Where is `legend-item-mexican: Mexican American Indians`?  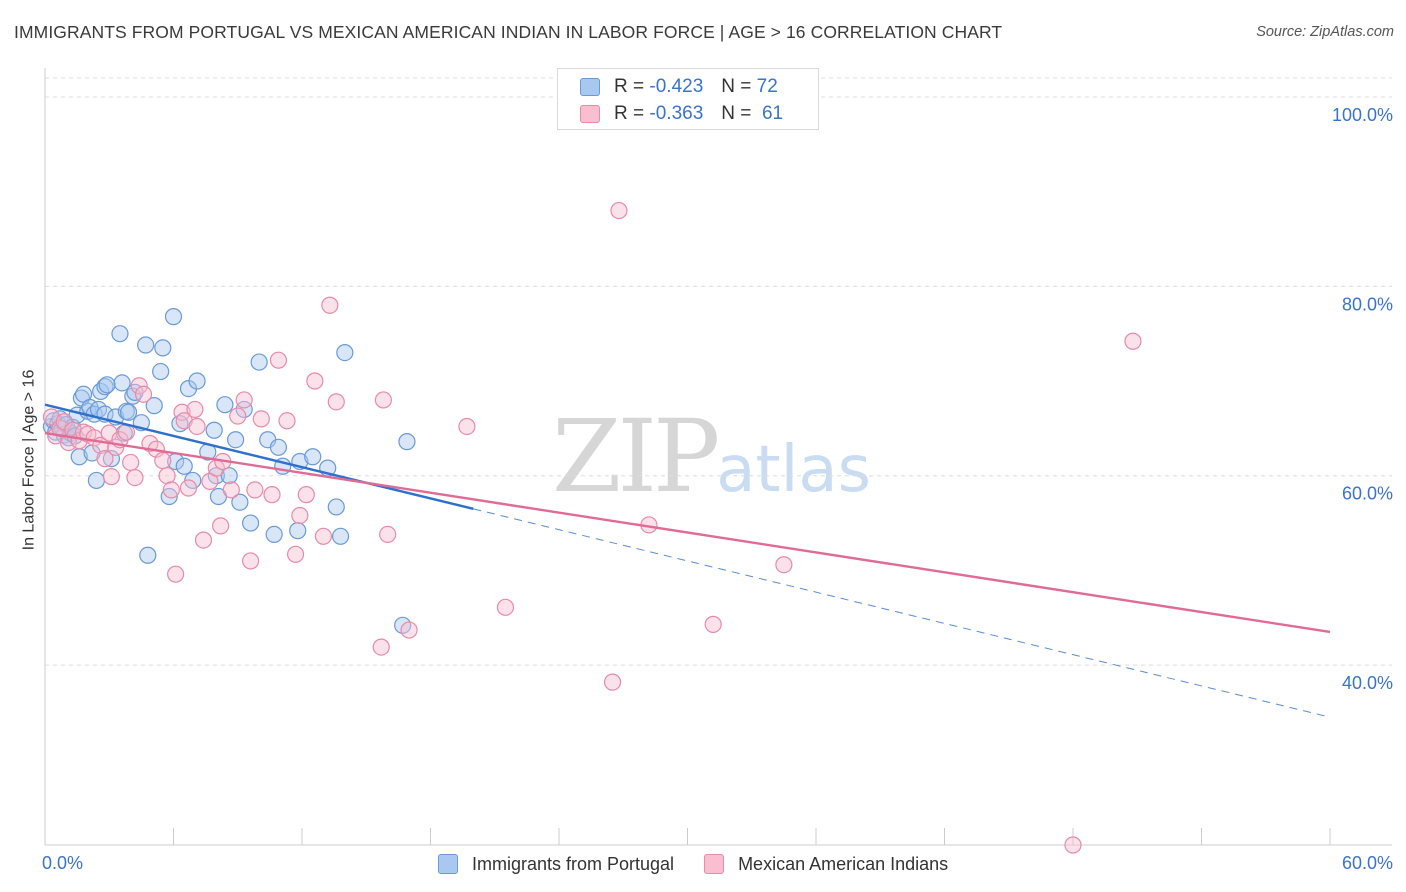
legend-item-mexican: Mexican American Indians is located at coordinates (826, 864).